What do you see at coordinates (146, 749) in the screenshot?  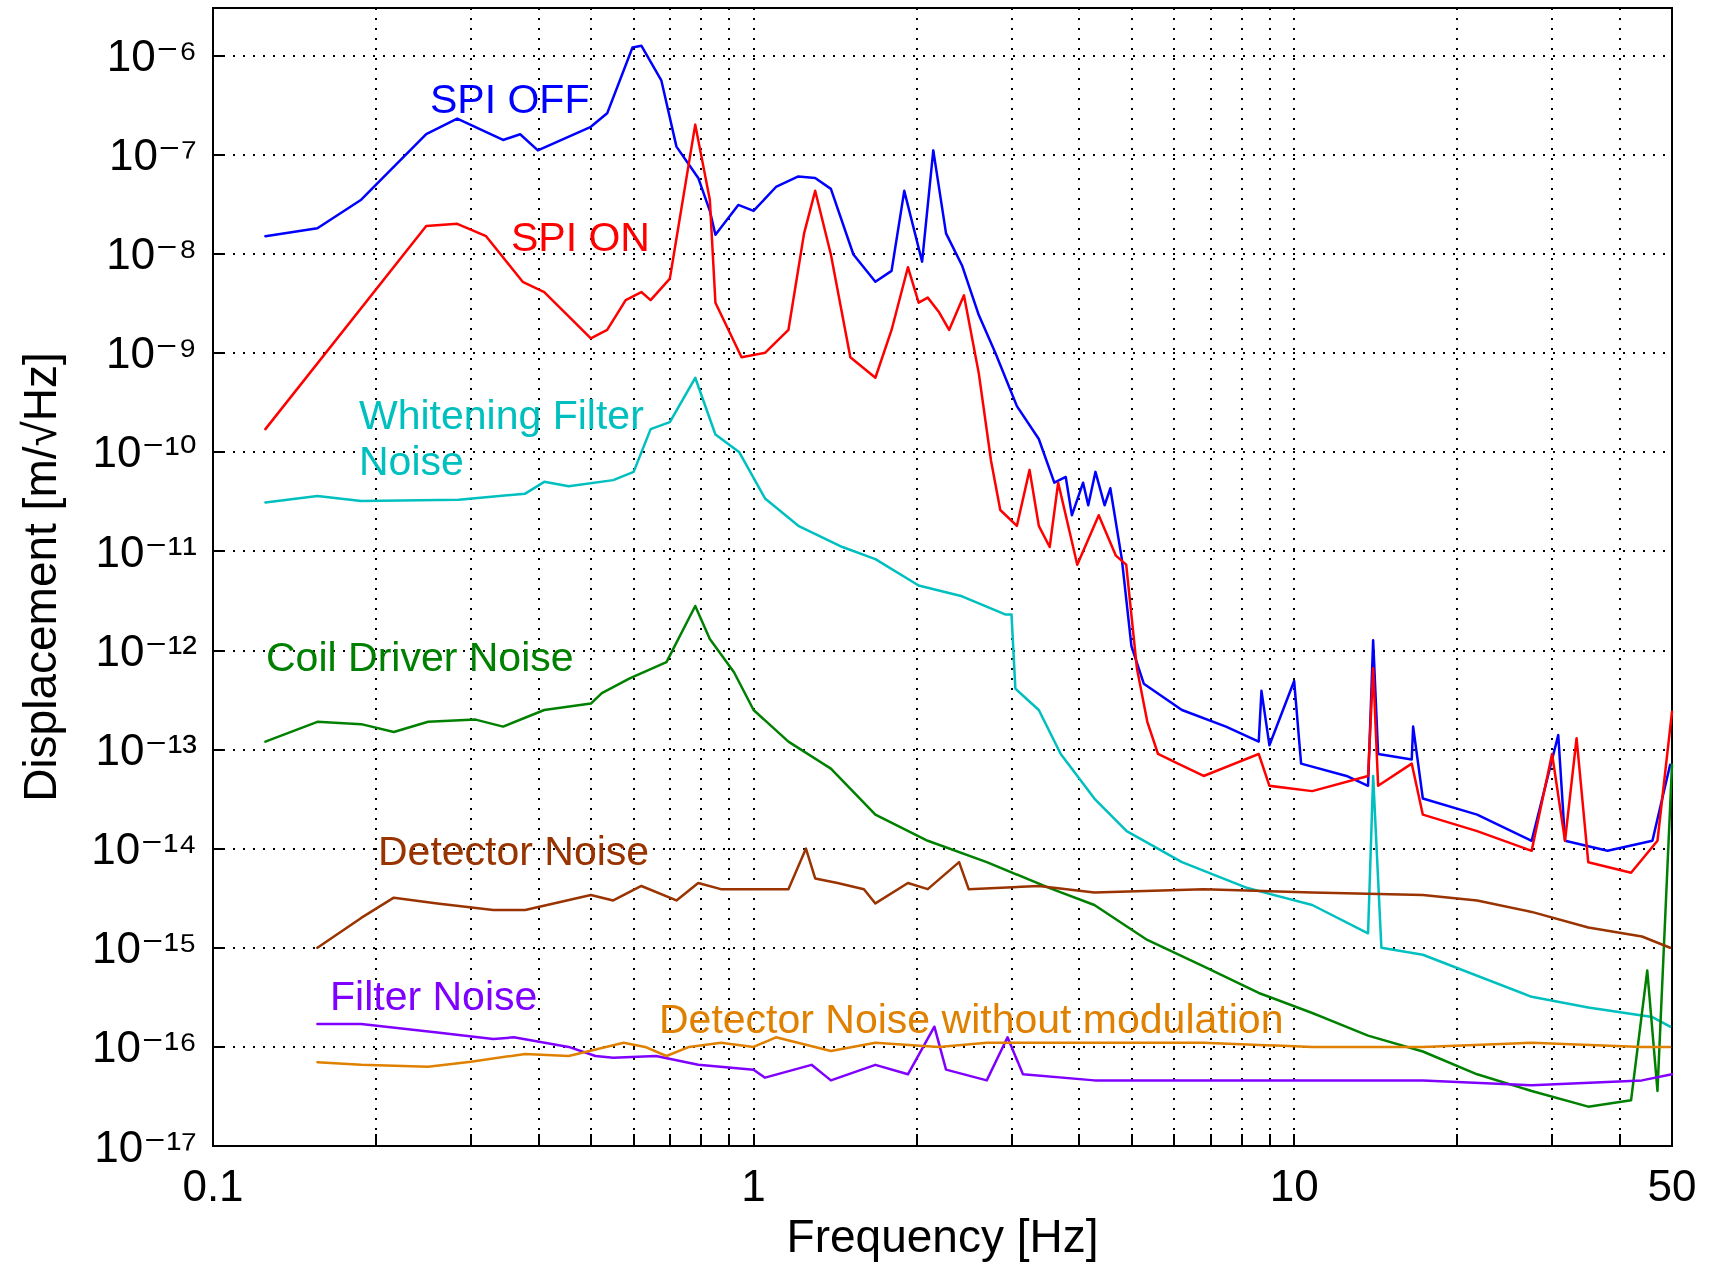 I see `y-tick-label: 10⁻¹³` at bounding box center [146, 749].